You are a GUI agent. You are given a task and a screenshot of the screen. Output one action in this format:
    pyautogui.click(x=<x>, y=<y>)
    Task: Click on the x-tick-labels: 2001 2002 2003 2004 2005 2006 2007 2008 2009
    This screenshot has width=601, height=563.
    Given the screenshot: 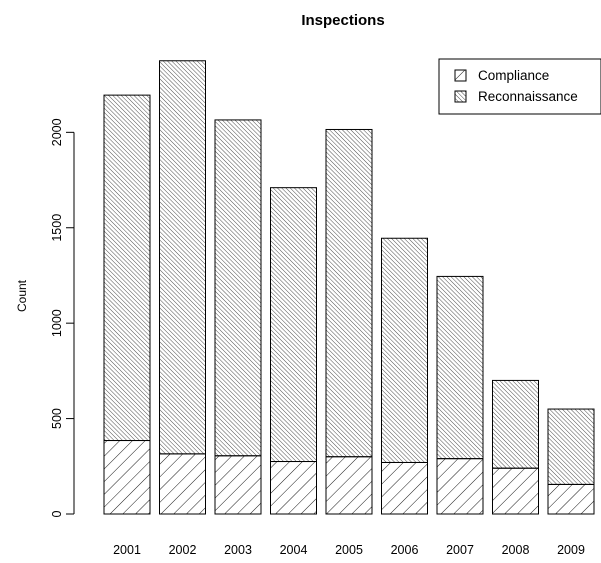 What is the action you would take?
    pyautogui.click(x=349, y=550)
    